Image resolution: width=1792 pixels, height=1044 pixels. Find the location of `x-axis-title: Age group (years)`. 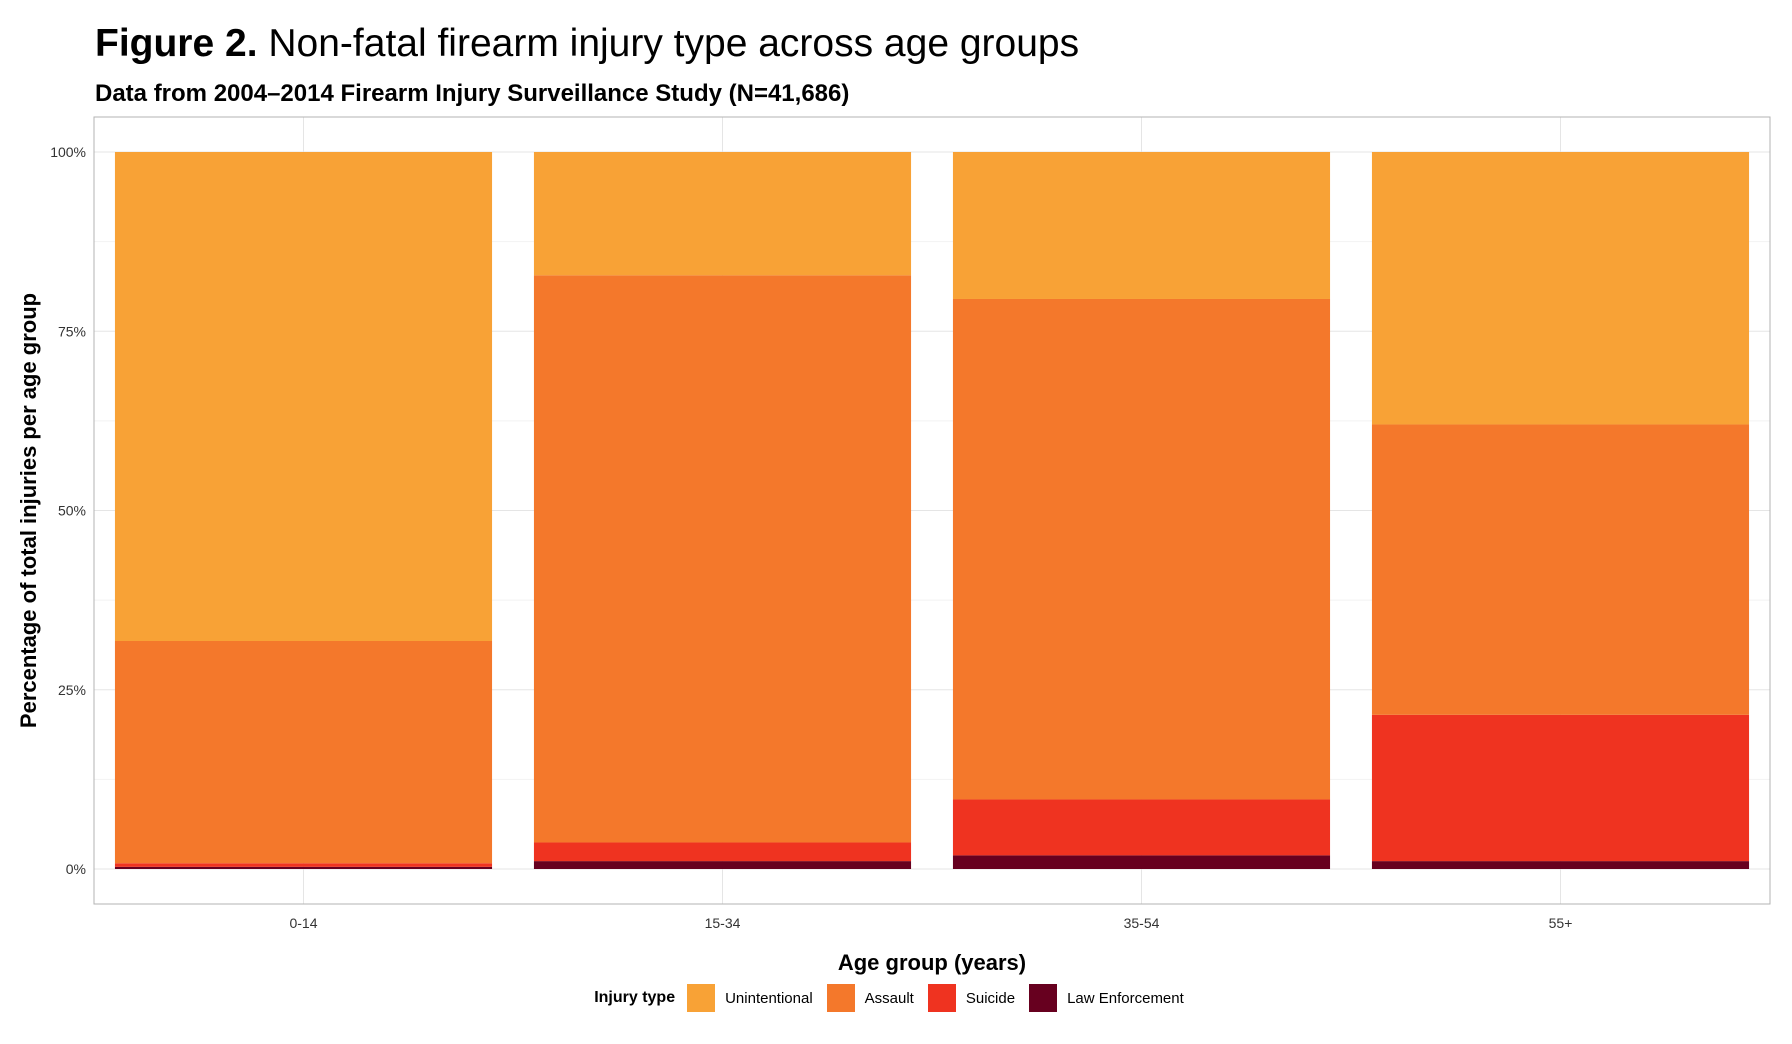

x-axis-title: Age group (years) is located at coordinates (932, 962).